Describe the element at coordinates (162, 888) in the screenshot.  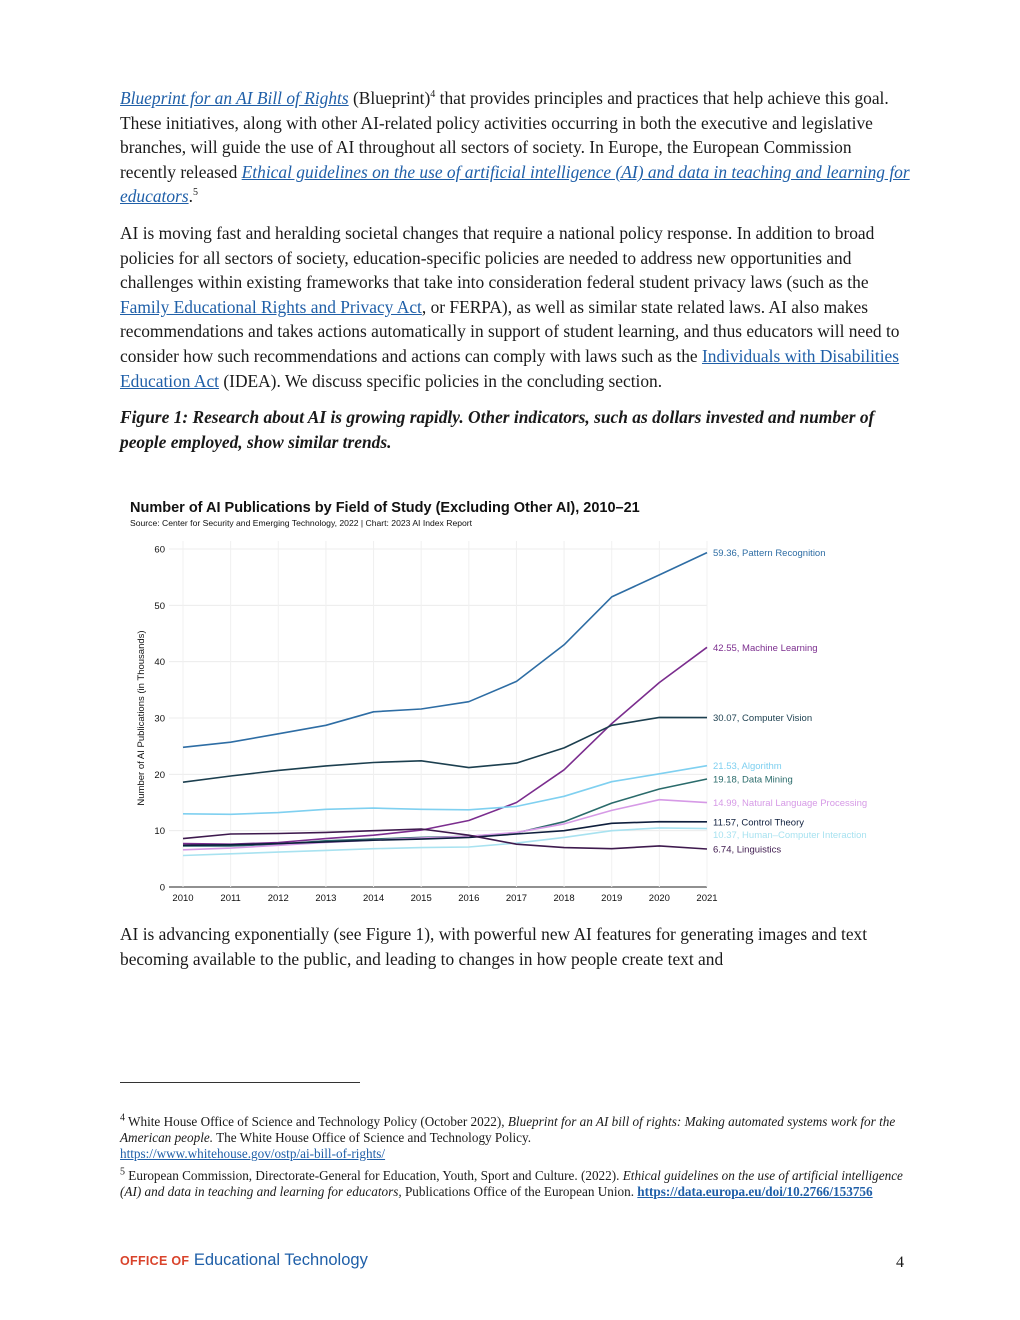
I see `y-tick-label: 0` at that location.